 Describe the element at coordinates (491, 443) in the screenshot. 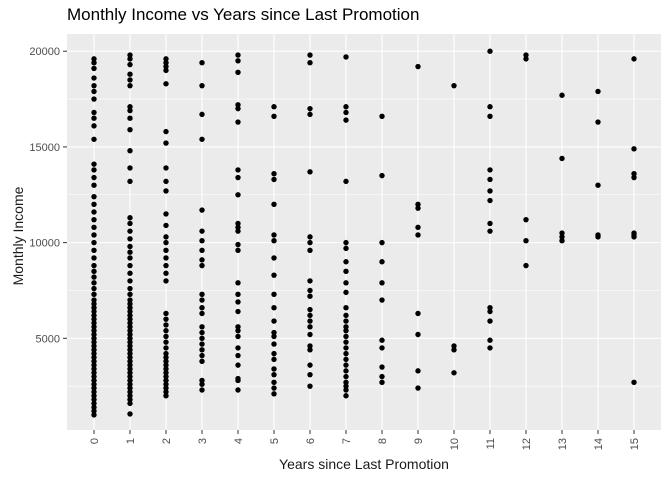

I see `x-tick-label: 11` at that location.